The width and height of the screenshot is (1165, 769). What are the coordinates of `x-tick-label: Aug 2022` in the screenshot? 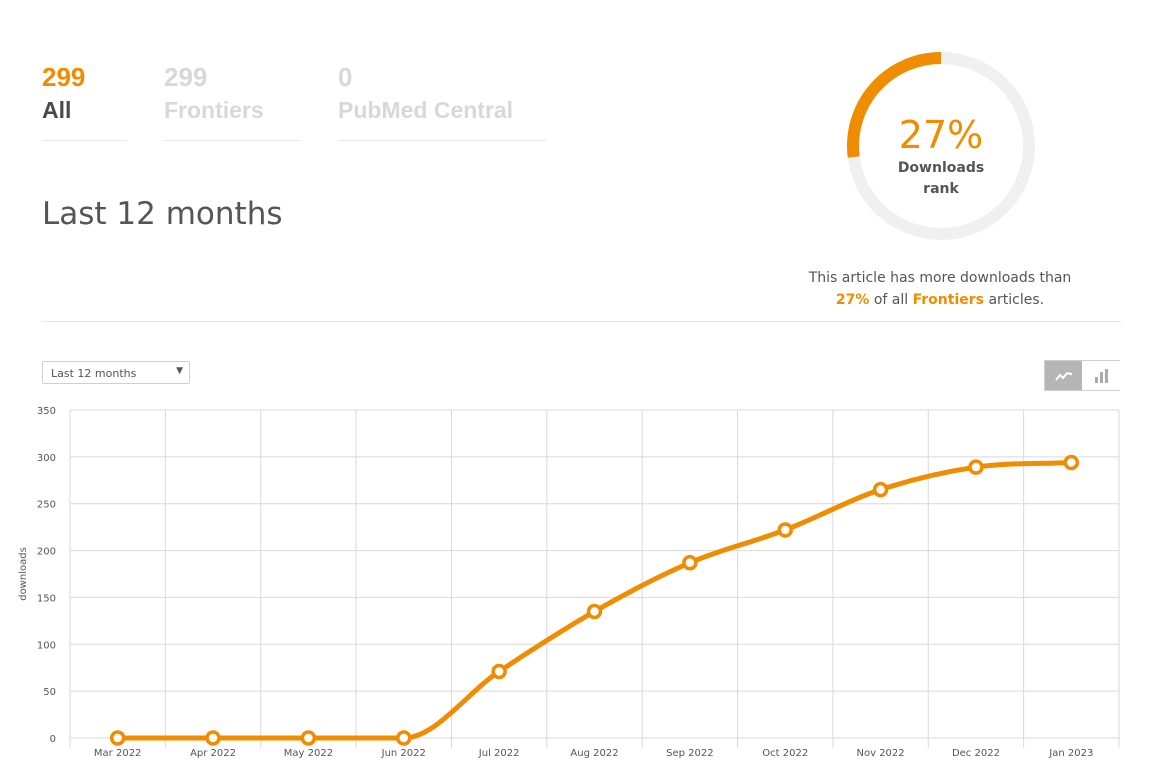 It's located at (594, 753).